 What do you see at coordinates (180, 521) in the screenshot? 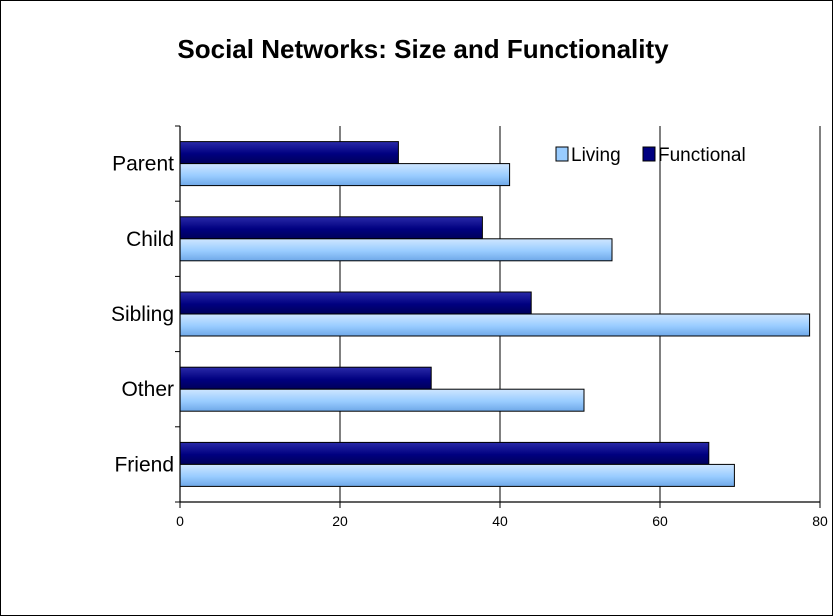
I see `x-tick-label: 0` at bounding box center [180, 521].